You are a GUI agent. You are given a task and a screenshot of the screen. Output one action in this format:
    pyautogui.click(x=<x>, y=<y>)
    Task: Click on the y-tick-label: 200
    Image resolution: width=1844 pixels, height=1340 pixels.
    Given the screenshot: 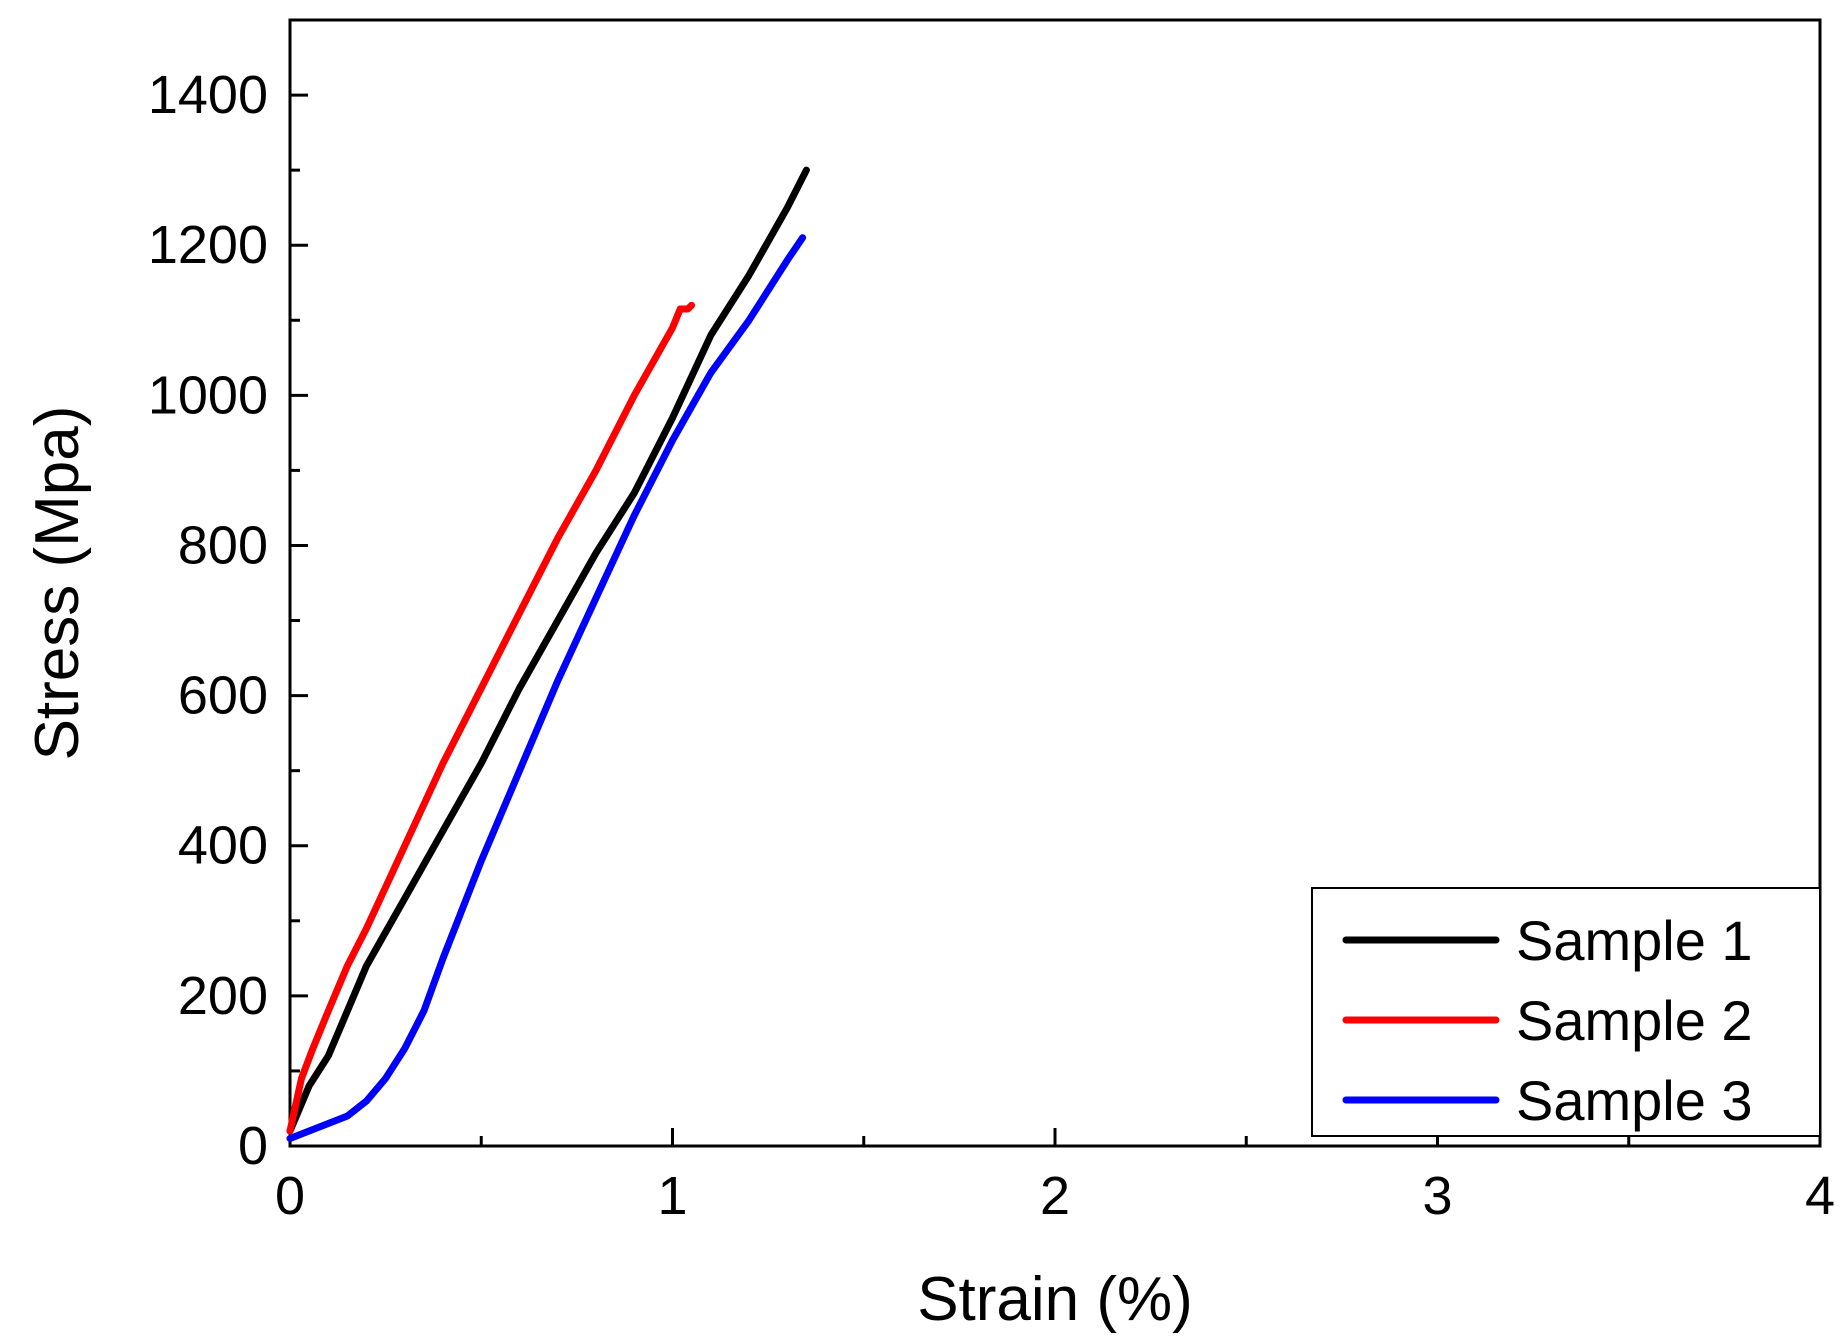 What is the action you would take?
    pyautogui.click(x=223, y=996)
    